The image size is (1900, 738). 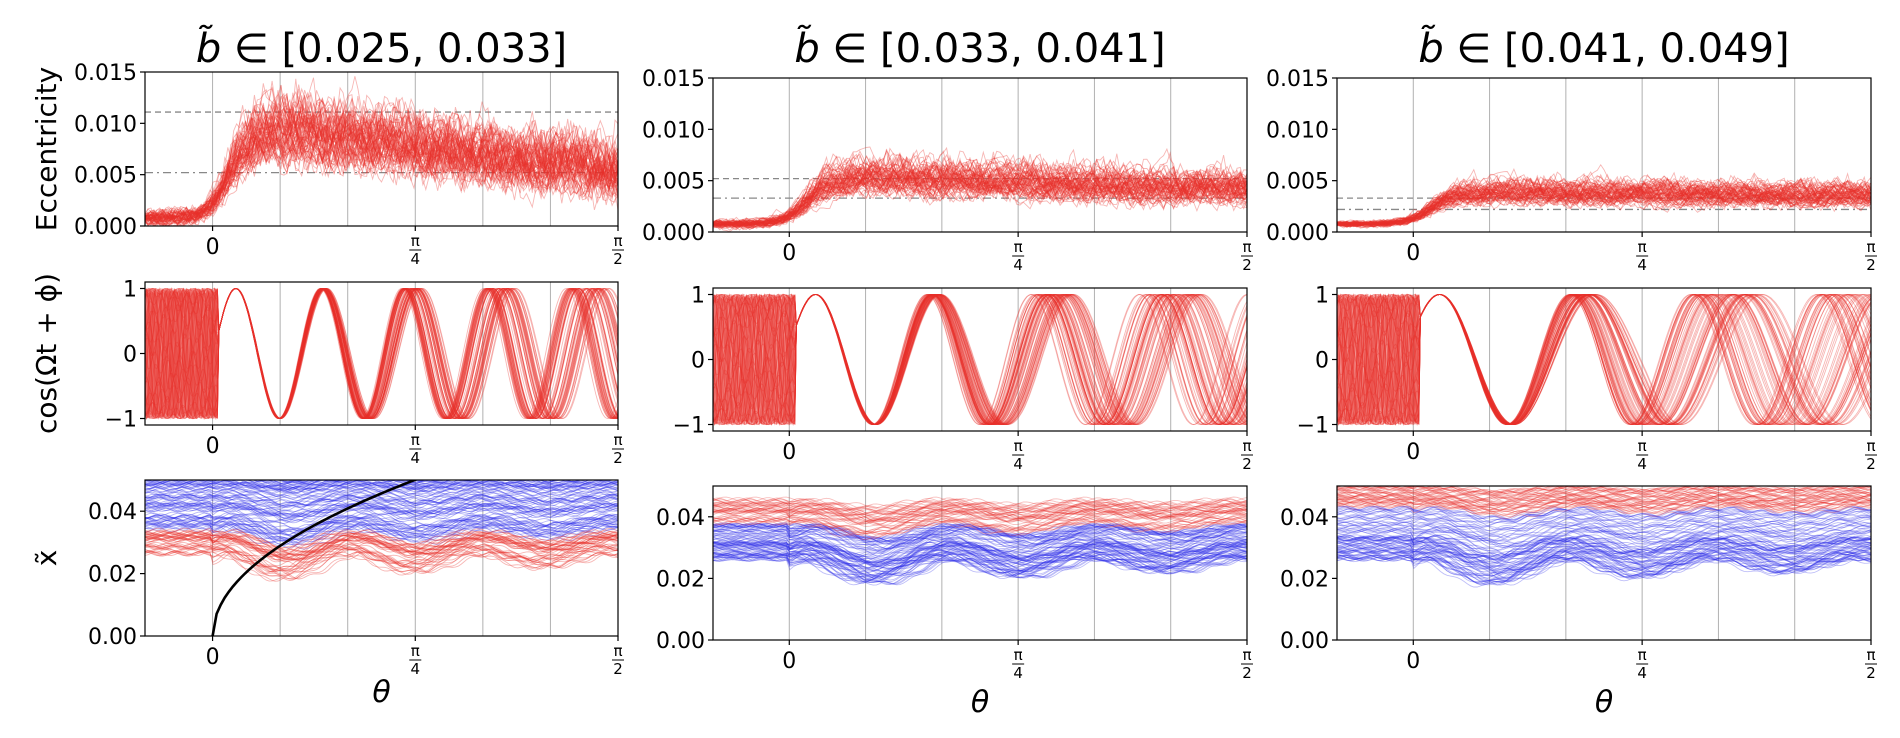 I want to click on y-tick-label: 0.015, so click(x=1297, y=79).